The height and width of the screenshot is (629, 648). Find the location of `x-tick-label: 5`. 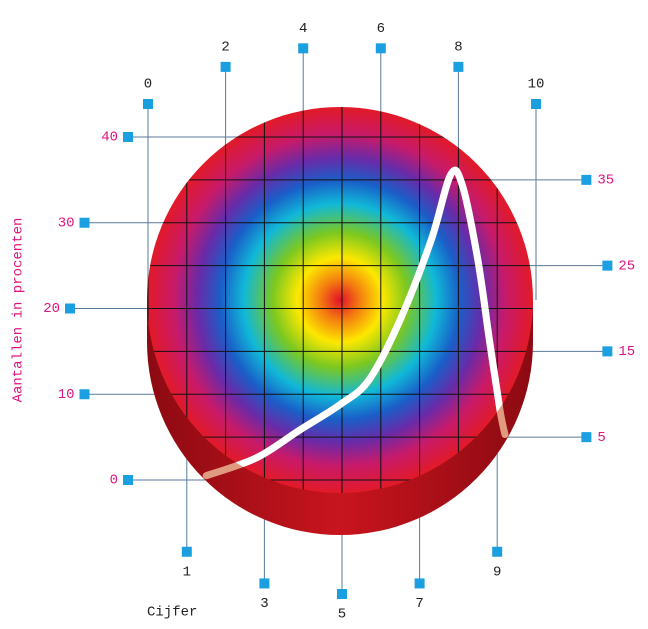

x-tick-label: 5 is located at coordinates (342, 615).